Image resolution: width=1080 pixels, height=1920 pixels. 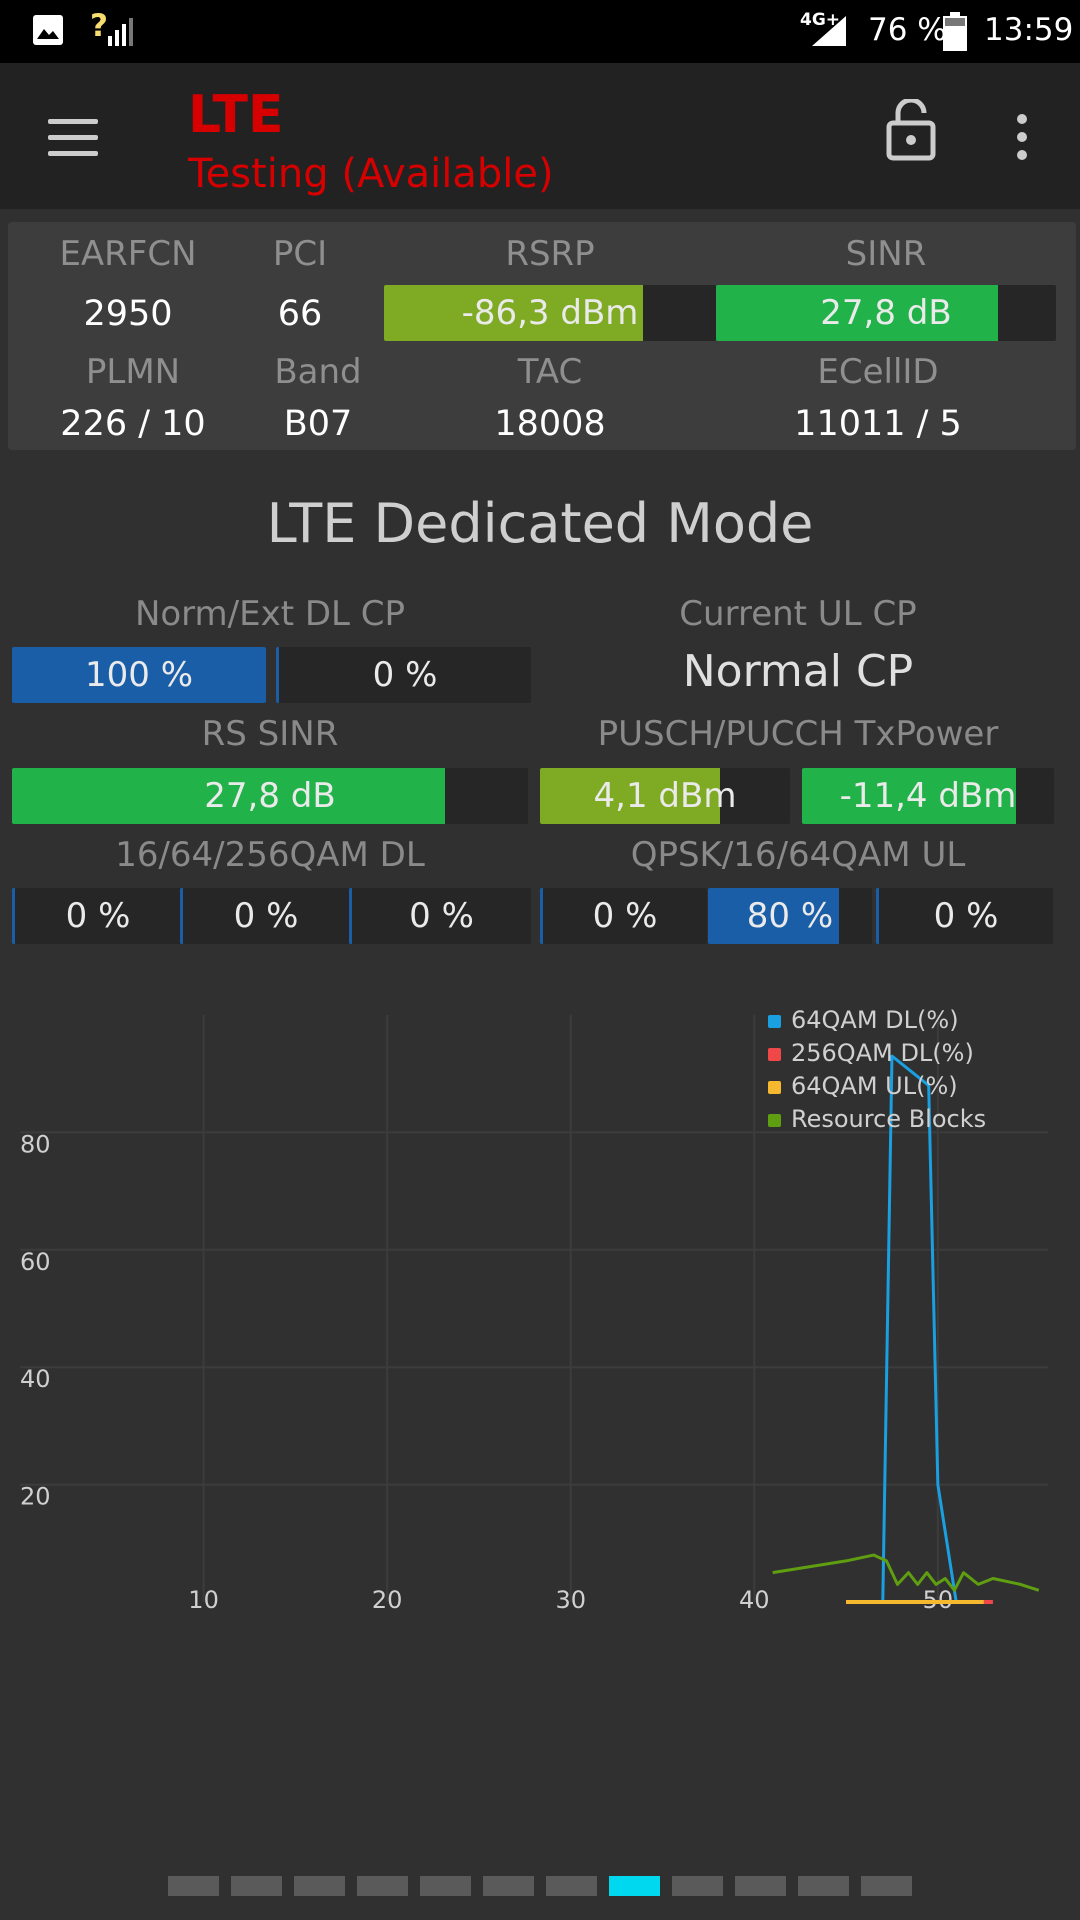 I want to click on pci-value: 66, so click(x=300, y=314).